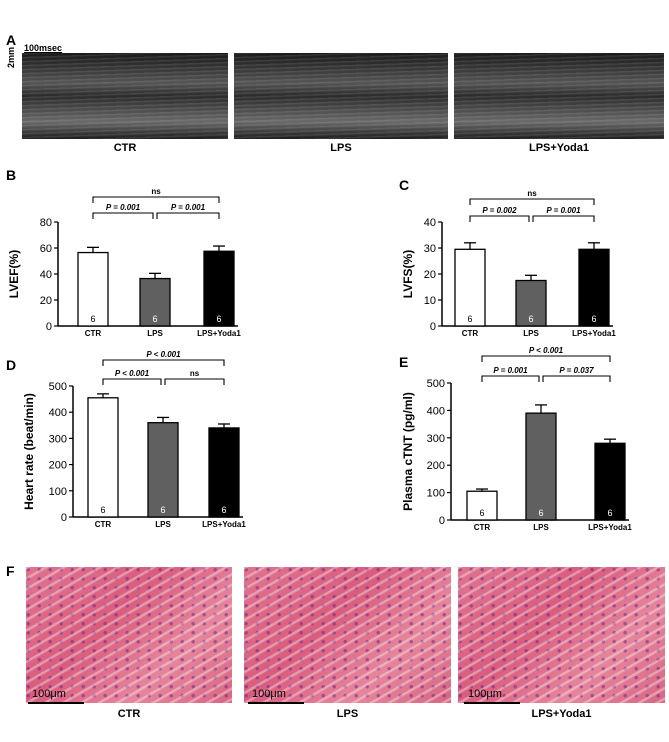 The image size is (669, 742). Describe the element at coordinates (103, 524) in the screenshot. I see `category-label-d-0: CTR` at that location.